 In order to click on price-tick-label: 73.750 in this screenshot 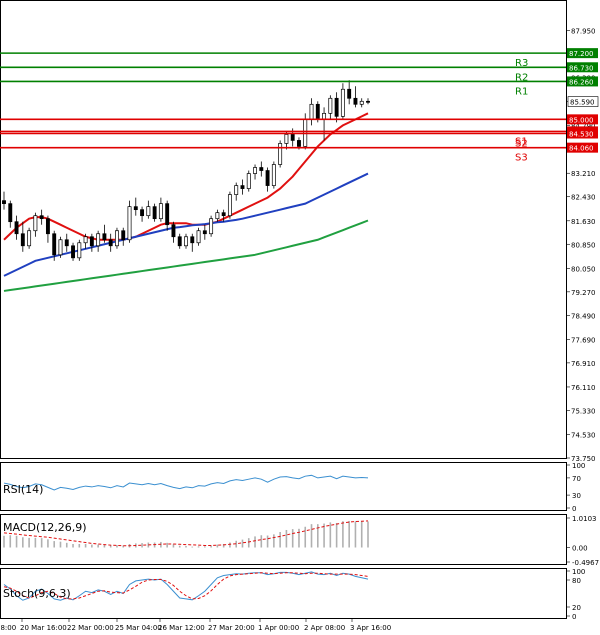, I will do `click(583, 459)`.